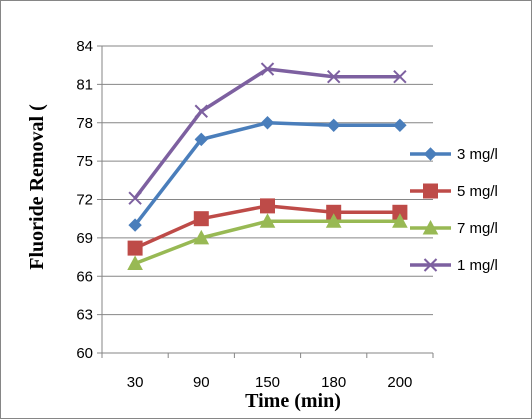  Describe the element at coordinates (399, 382) in the screenshot. I see `x-tick-label: 200` at that location.